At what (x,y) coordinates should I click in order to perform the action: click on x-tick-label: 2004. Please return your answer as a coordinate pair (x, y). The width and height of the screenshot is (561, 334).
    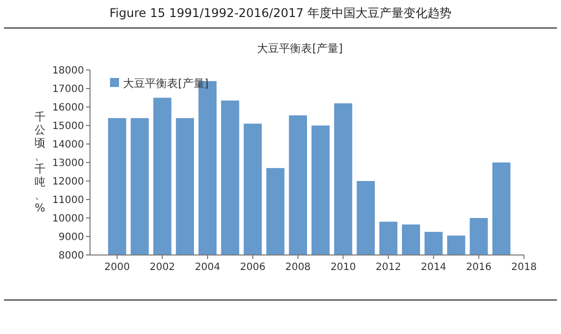
    Looking at the image, I should click on (207, 267).